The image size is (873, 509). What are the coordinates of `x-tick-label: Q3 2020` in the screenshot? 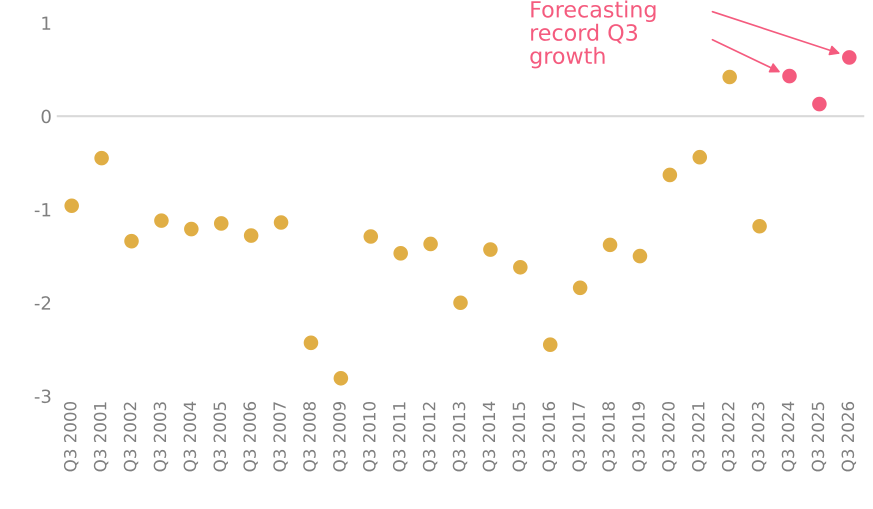 It's located at (669, 437).